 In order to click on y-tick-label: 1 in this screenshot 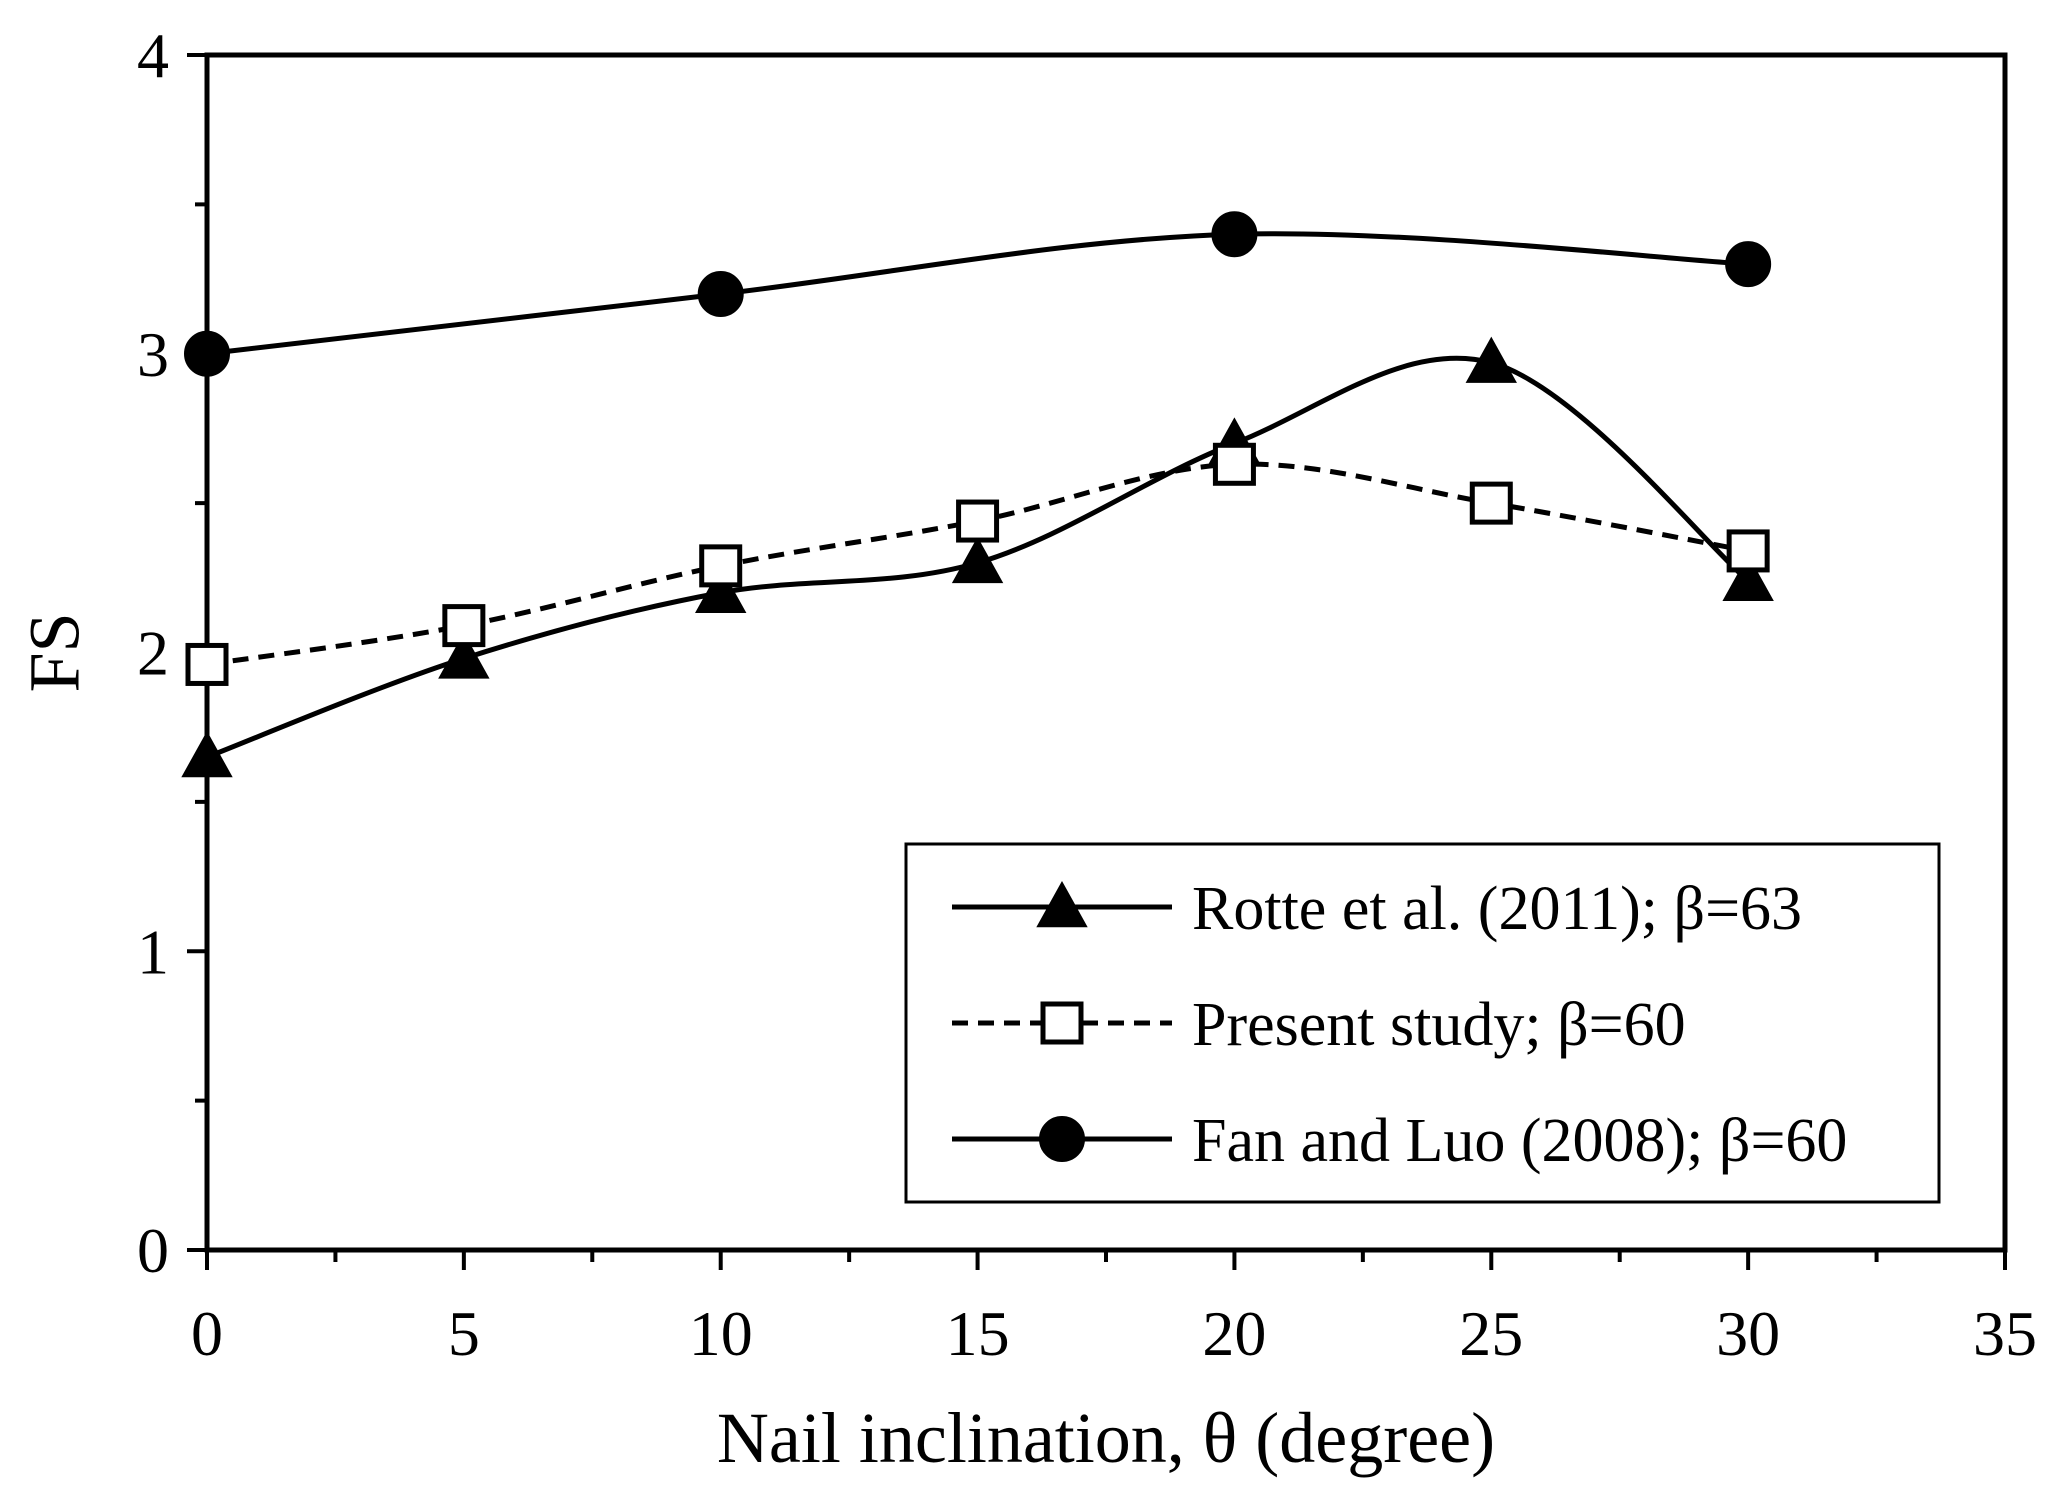, I will do `click(153, 951)`.